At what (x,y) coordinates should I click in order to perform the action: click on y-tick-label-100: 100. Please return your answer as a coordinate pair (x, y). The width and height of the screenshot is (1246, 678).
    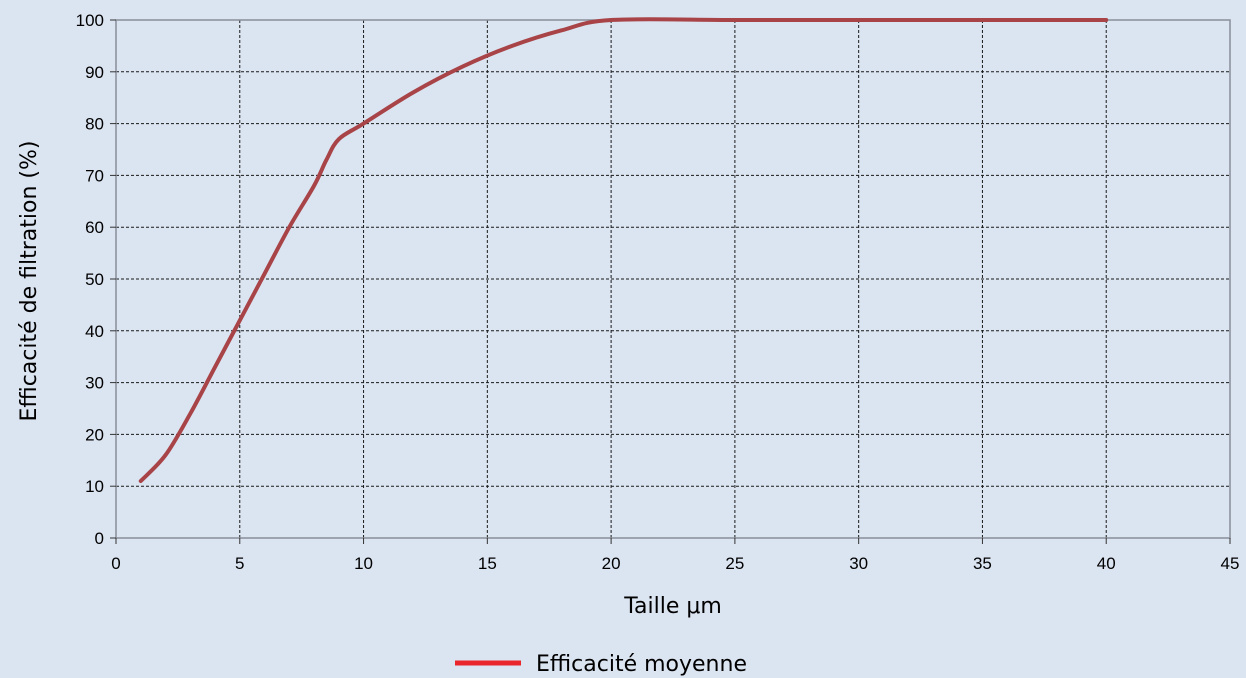
    Looking at the image, I should click on (90, 20).